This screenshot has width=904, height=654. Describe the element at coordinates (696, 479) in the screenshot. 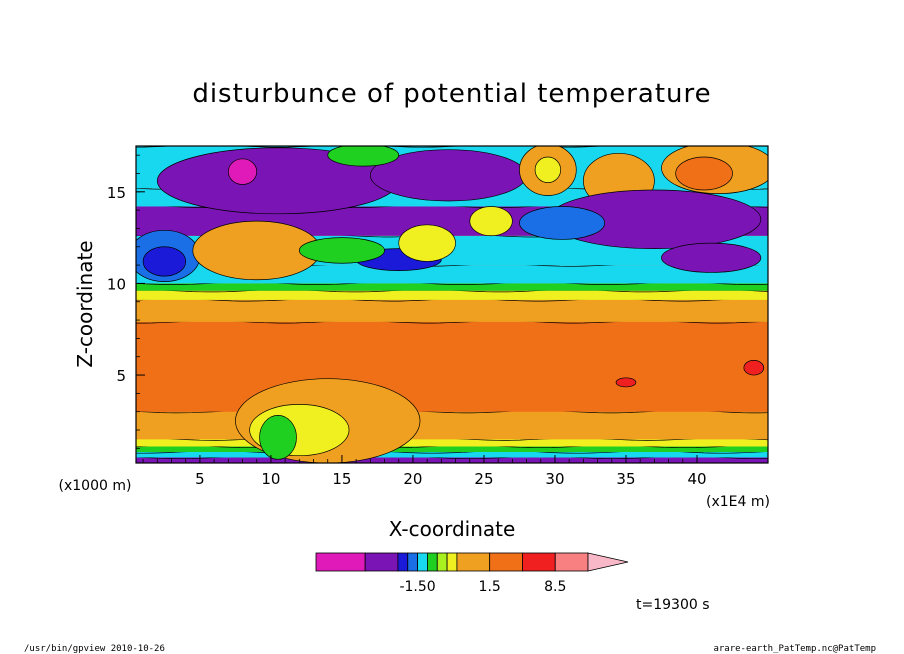

I see `x-tick-label: 40` at that location.